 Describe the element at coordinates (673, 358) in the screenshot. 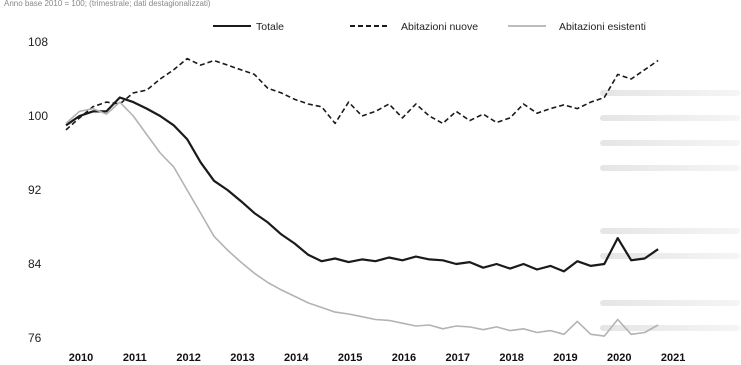

I see `x-tick-label: 2021` at that location.